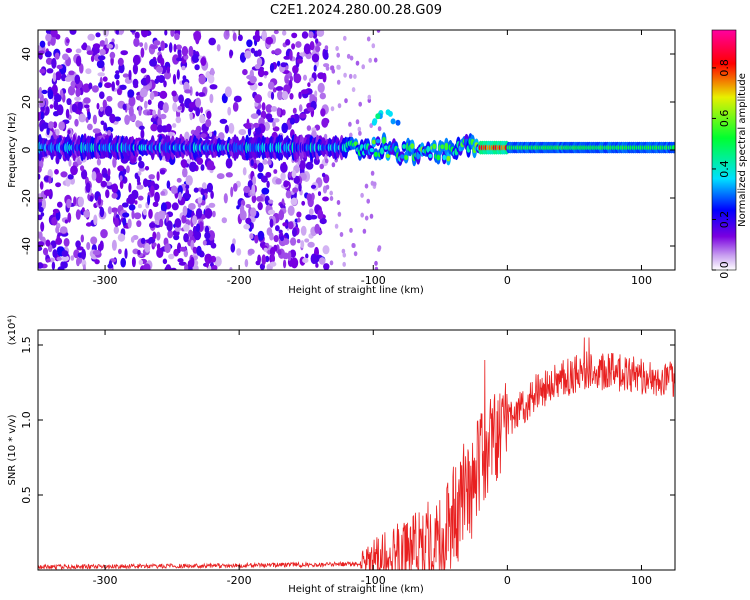 The width and height of the screenshot is (750, 600). What do you see at coordinates (507, 580) in the screenshot?
I see `x-tick-label: 0` at bounding box center [507, 580].